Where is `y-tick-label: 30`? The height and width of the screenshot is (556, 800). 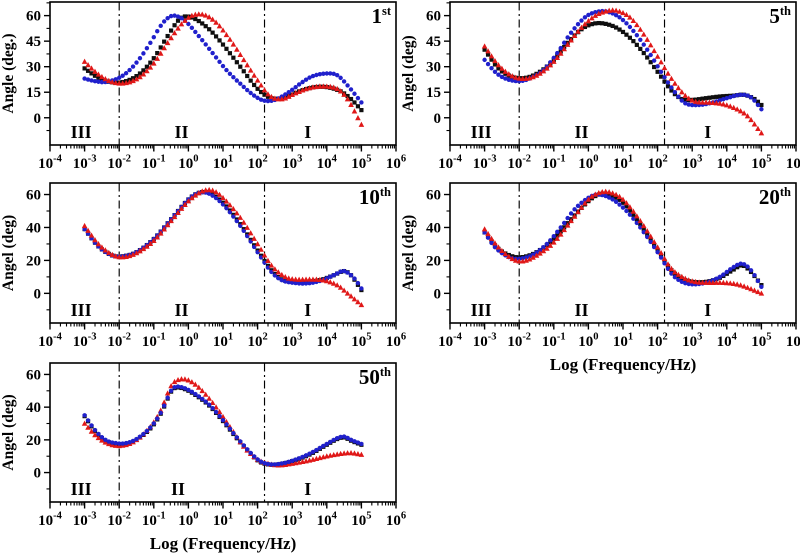
y-tick-label: 30 is located at coordinates (433, 68).